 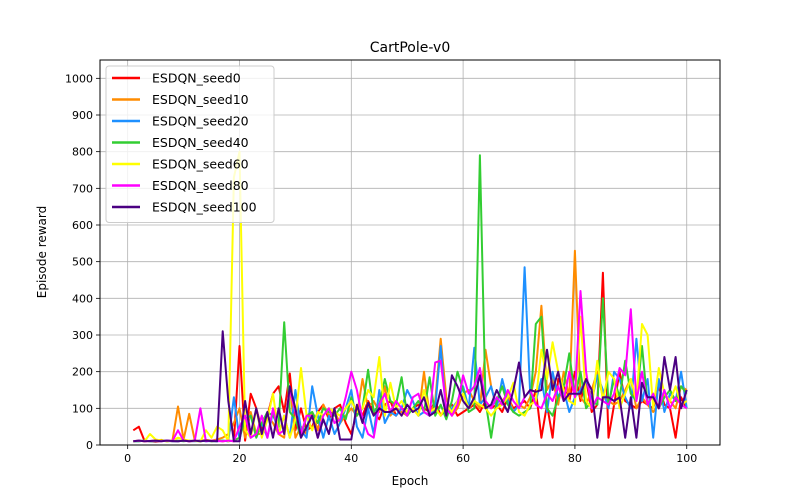 What do you see at coordinates (200, 99) in the screenshot?
I see `legend-label: ESDQN_seed10` at bounding box center [200, 99].